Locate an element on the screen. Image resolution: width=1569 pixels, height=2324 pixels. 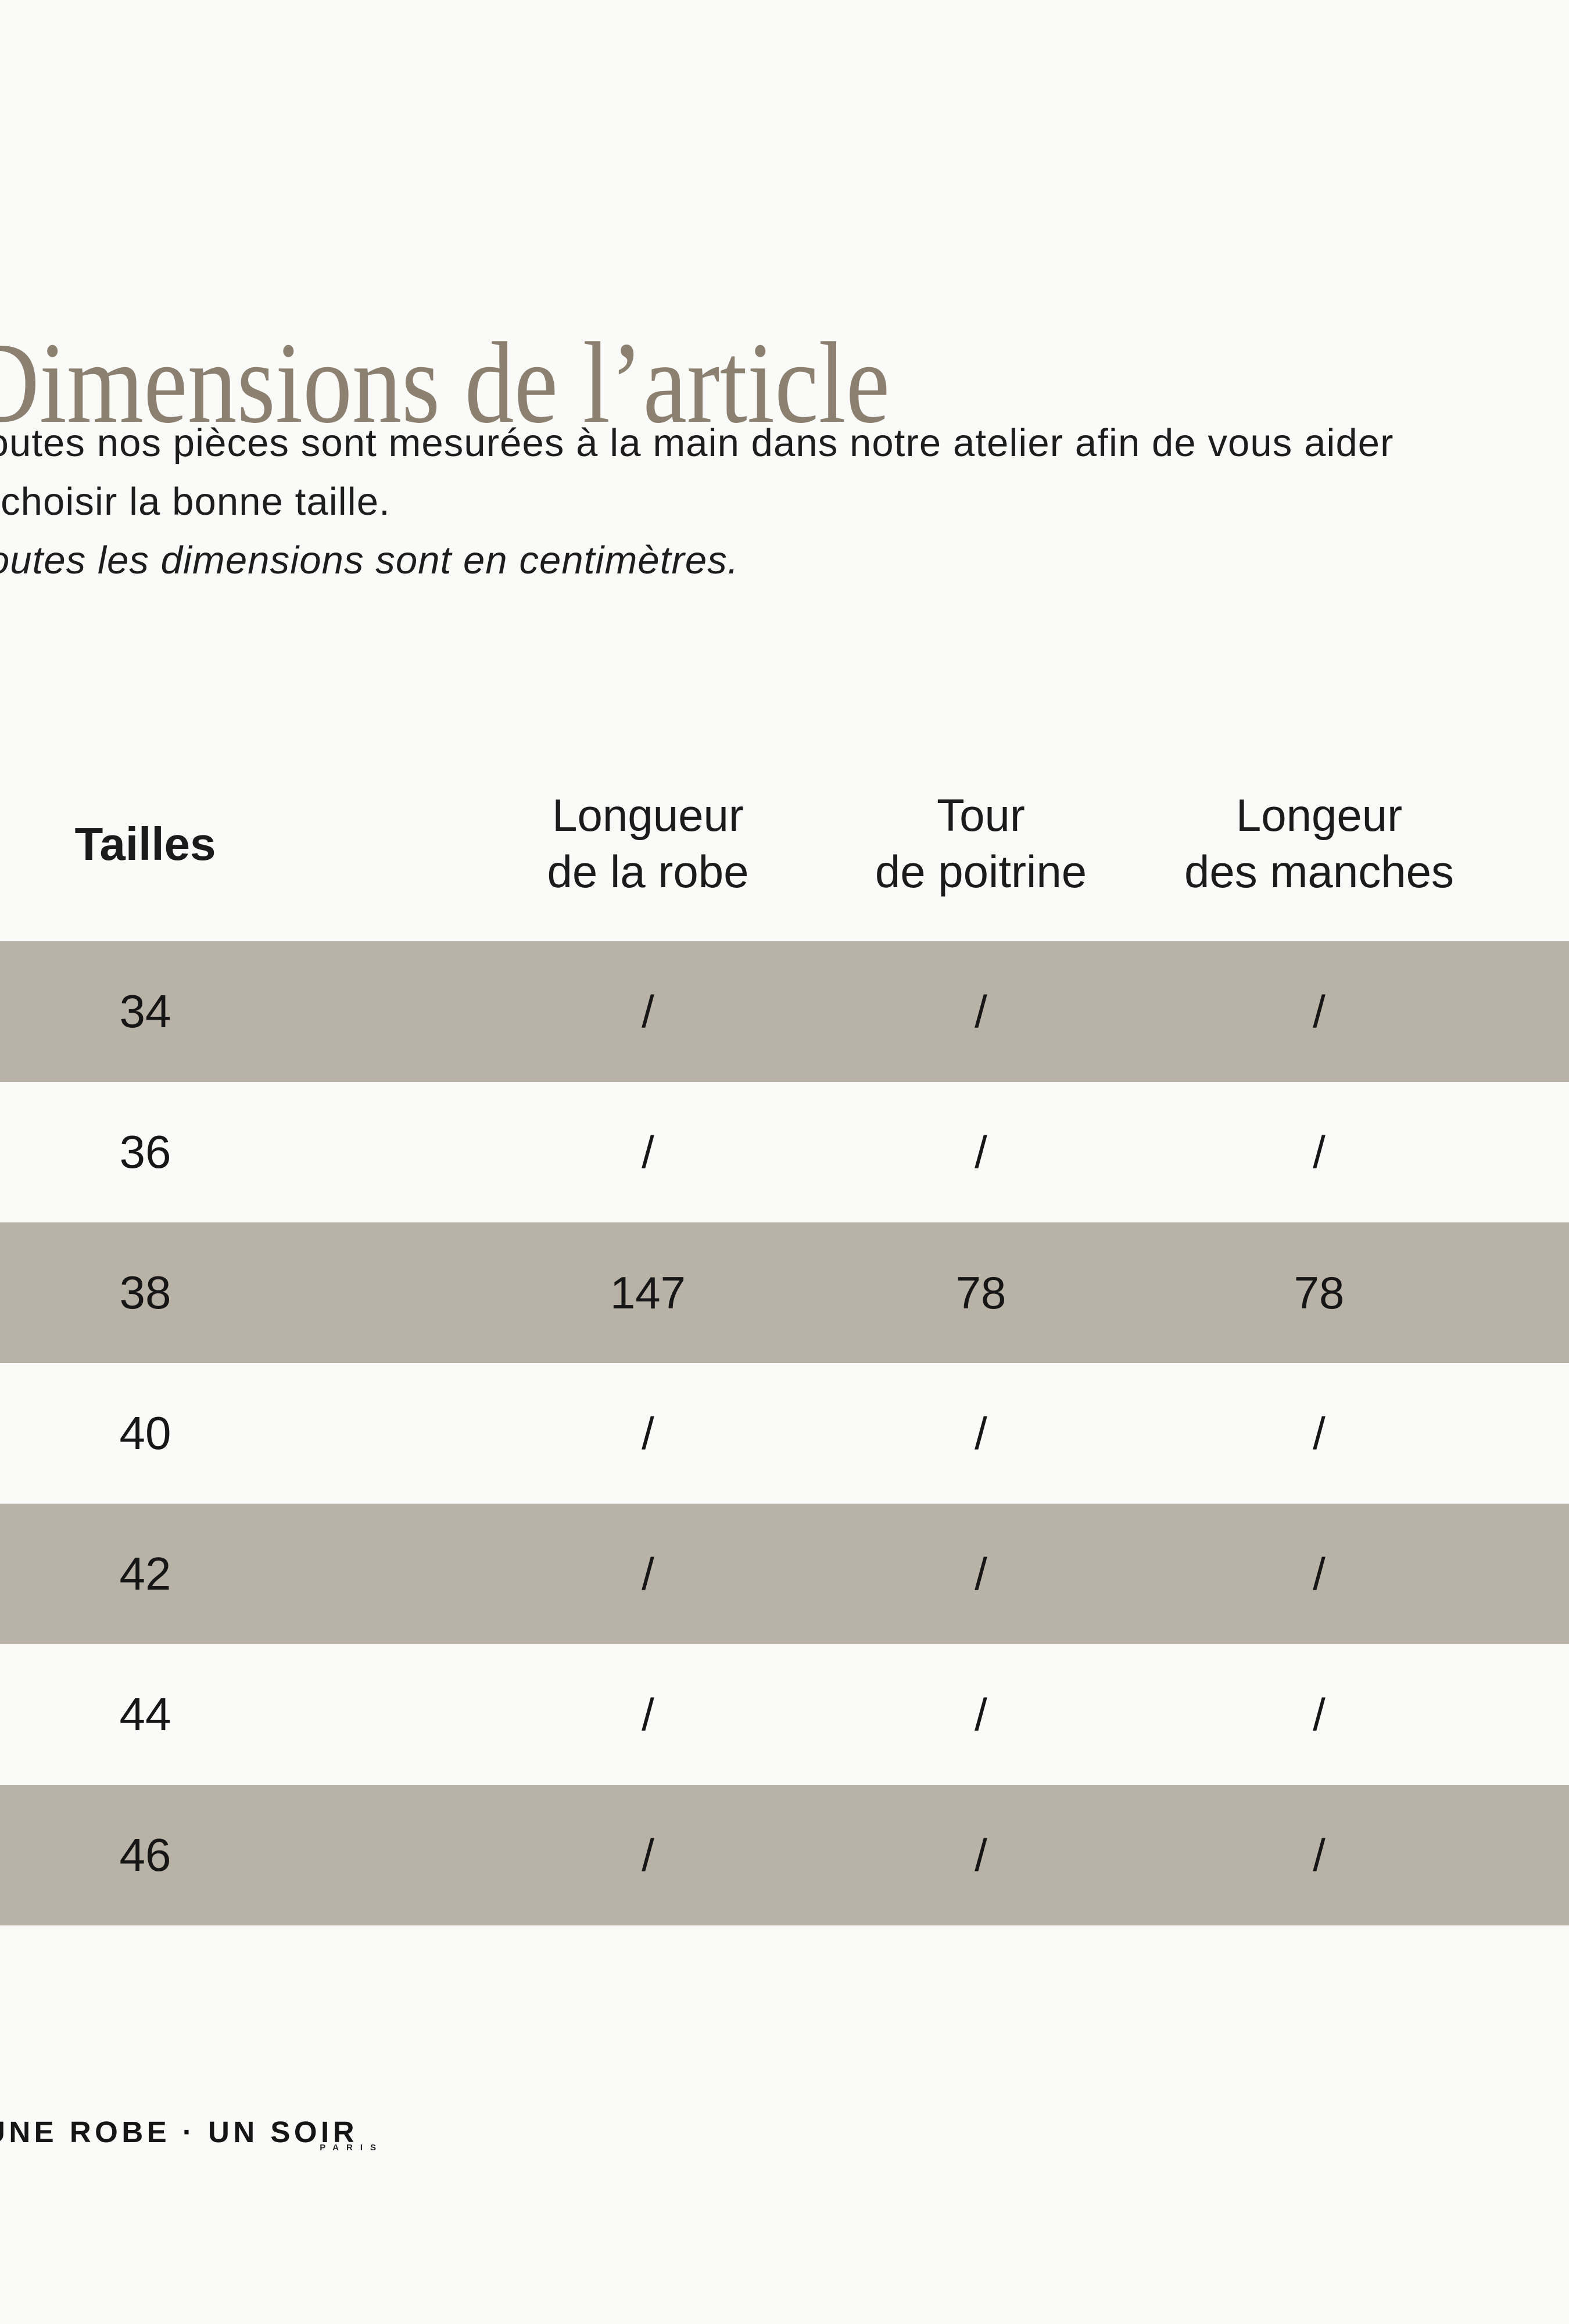
size-cell: 34 is located at coordinates (145, 1011).